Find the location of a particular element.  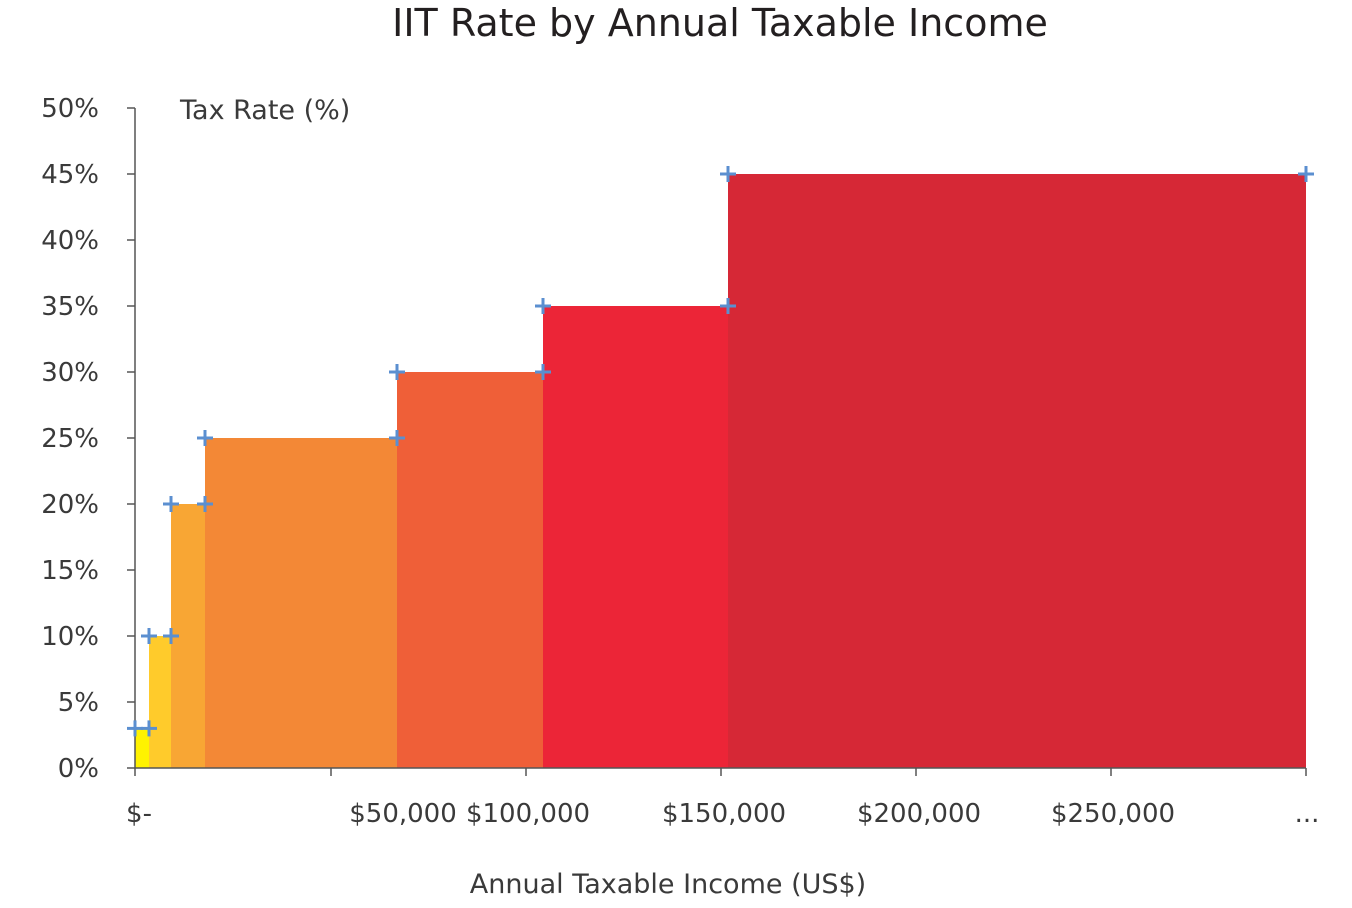

y-tick-label: 20% is located at coordinates (70, 505).